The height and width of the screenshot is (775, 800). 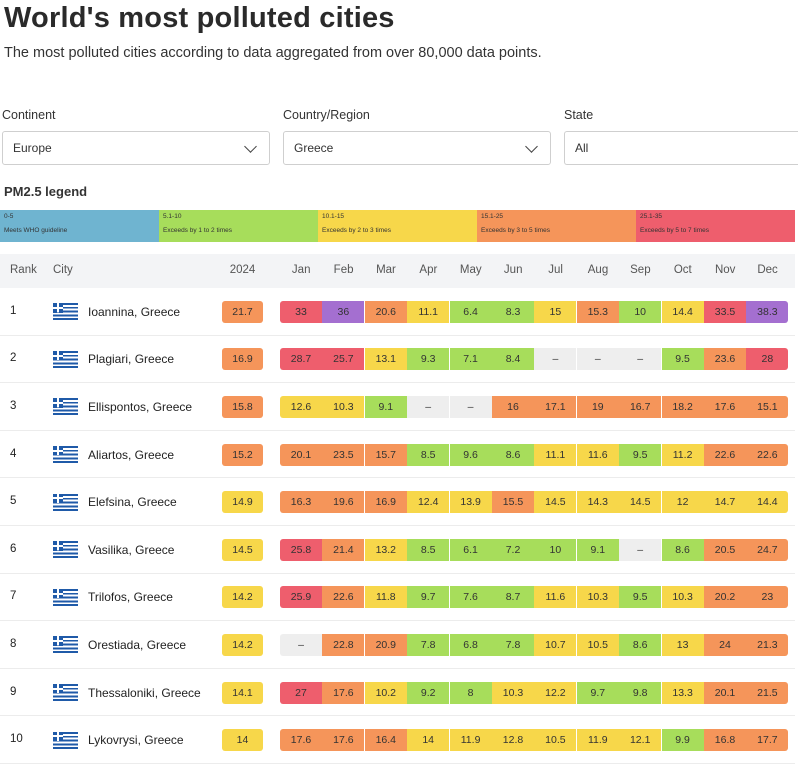 I want to click on month-value-cell: 11.6, so click(x=597, y=454).